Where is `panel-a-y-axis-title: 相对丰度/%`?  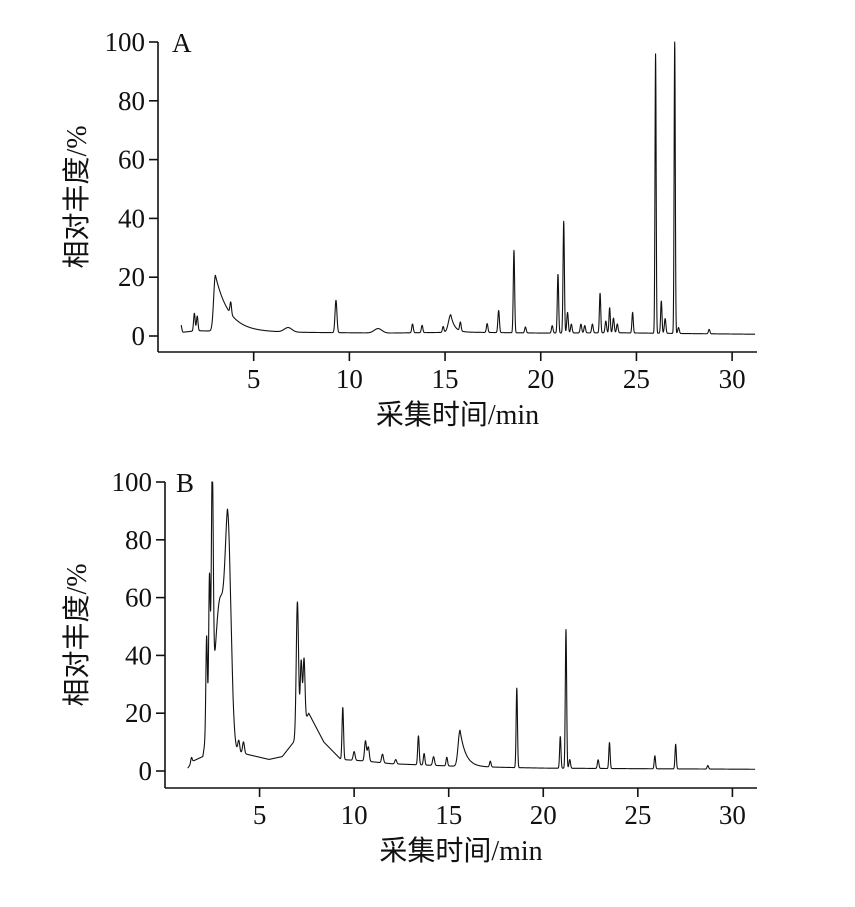
panel-a-y-axis-title: 相对丰度/% is located at coordinates (77, 196).